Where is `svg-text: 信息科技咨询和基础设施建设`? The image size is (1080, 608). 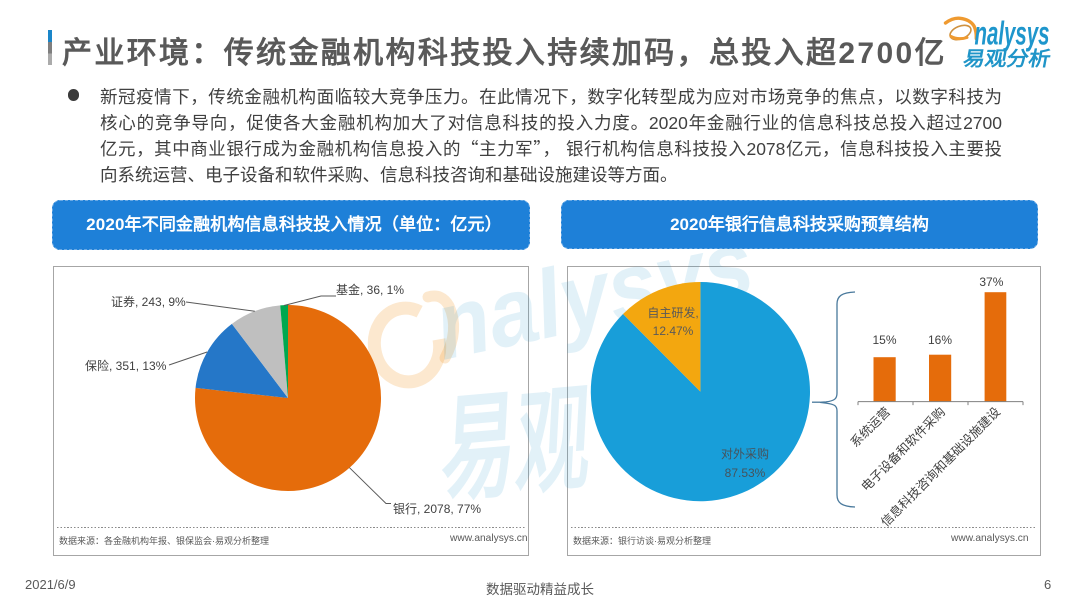
svg-text: 信息科技咨询和基础设施建设 is located at coordinates (941, 467).